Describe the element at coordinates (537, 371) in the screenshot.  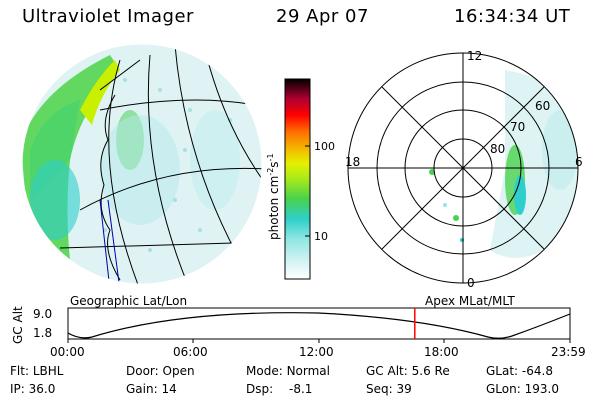
I see `glat-value: -64.8` at that location.